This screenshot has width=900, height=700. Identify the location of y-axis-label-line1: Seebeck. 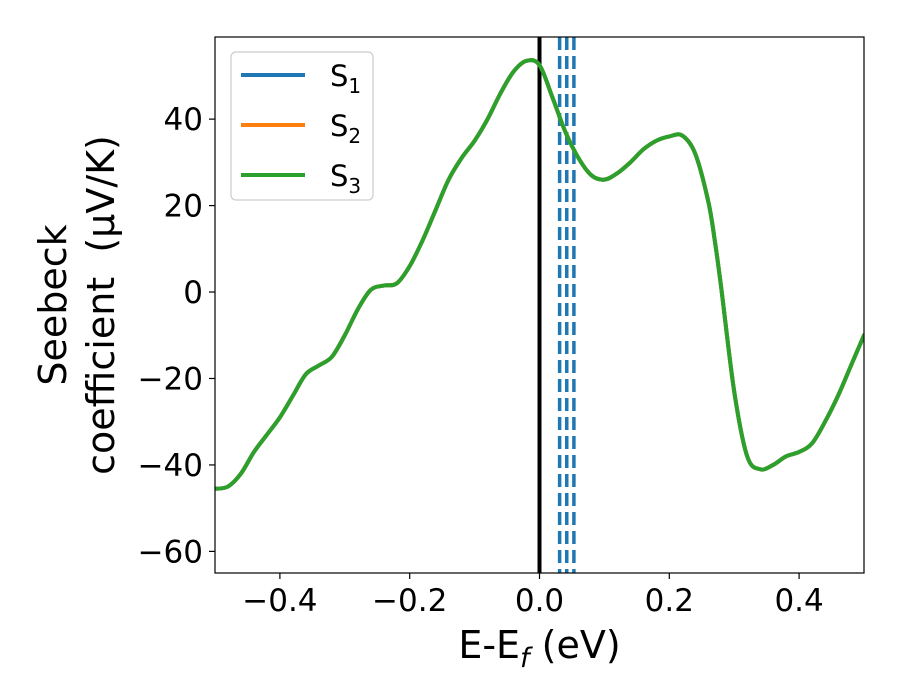
(53, 304).